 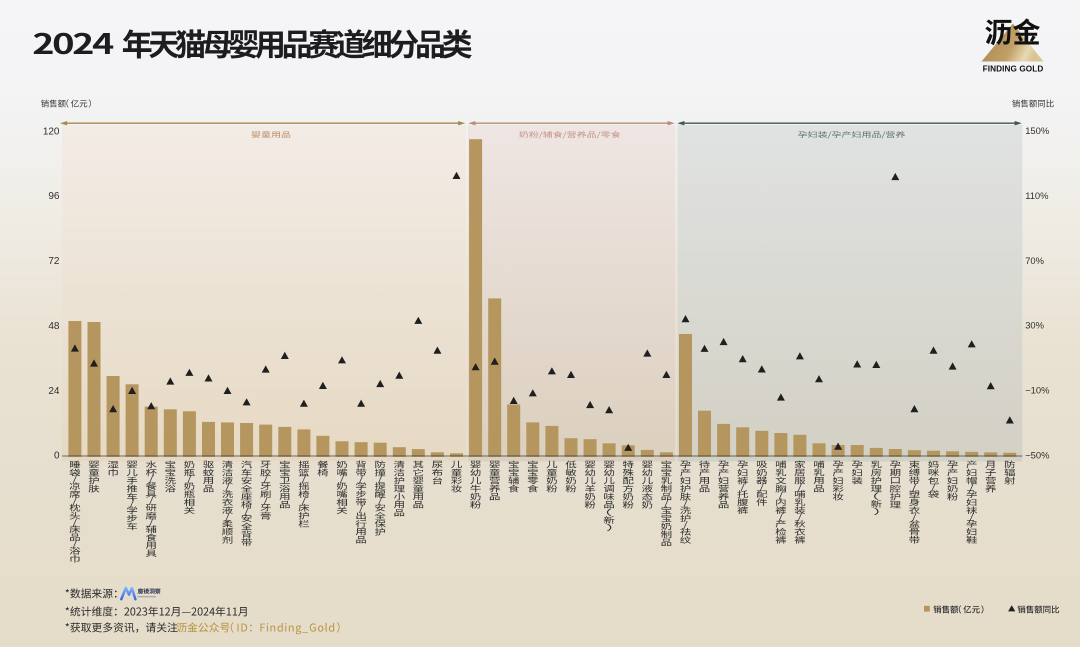 What do you see at coordinates (1034, 325) in the screenshot?
I see `svg-text: 30%` at bounding box center [1034, 325].